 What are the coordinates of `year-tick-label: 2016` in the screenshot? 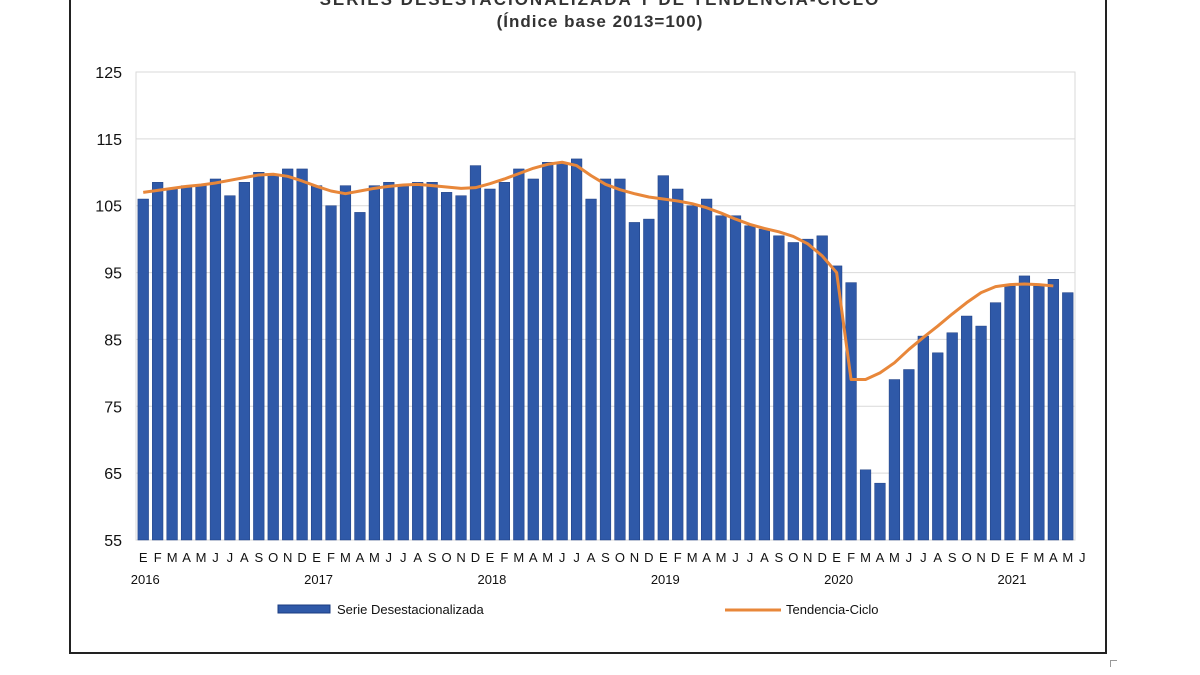 It's located at (145, 579).